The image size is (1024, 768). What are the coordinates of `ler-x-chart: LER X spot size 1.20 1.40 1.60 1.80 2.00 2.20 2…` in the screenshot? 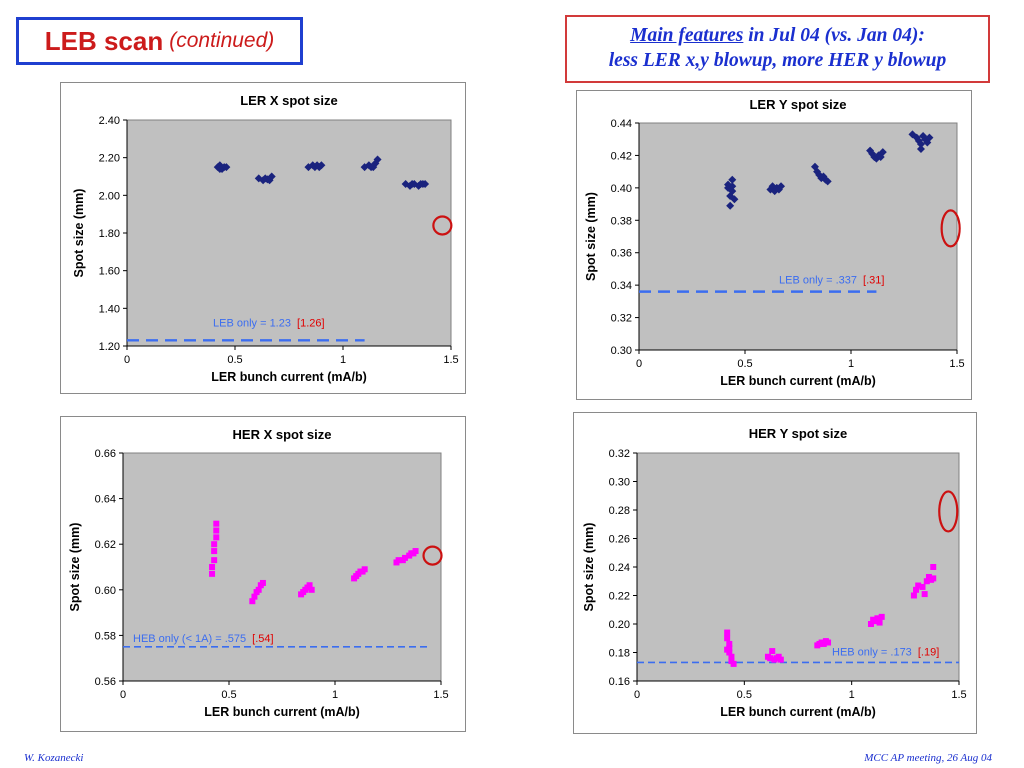 It's located at (265, 238).